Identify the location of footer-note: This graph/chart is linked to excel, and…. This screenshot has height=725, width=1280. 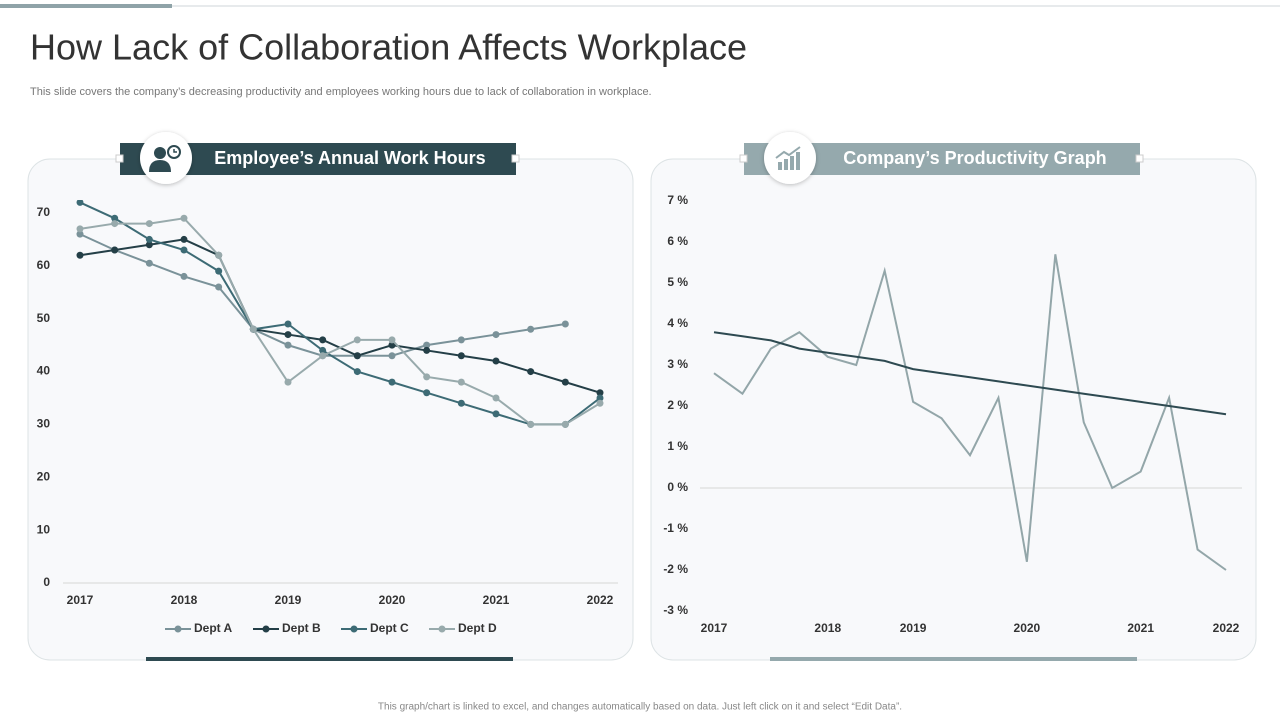
(640, 707).